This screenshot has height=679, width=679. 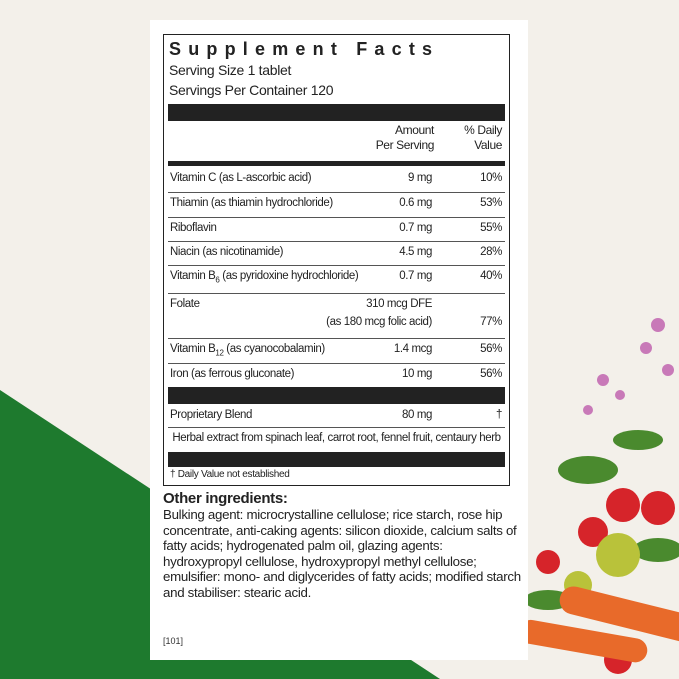 I want to click on footnote: † Daily Value not established, so click(x=230, y=474).